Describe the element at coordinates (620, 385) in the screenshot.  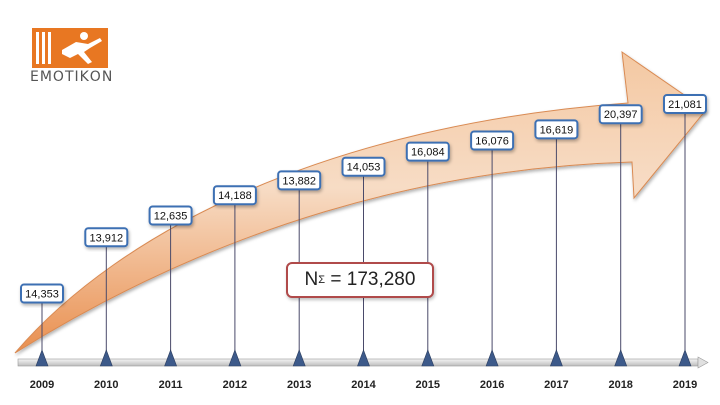
I see `year-tick-label: 2018` at that location.